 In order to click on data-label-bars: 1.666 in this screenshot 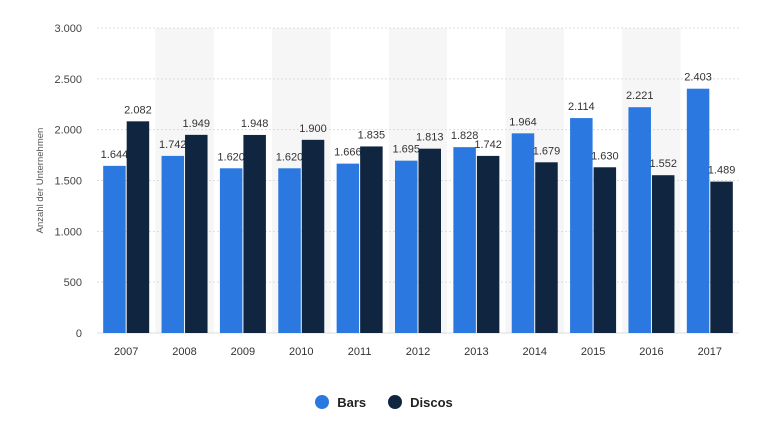, I will do `click(348, 153)`.